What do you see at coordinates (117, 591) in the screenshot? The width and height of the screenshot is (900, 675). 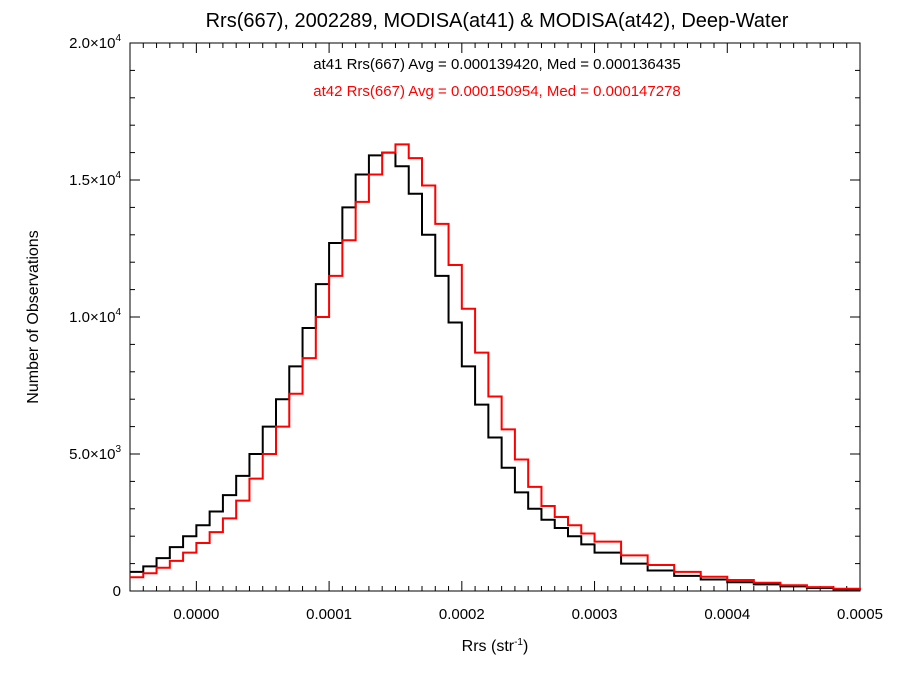 I see `y-tick-label: 0` at bounding box center [117, 591].